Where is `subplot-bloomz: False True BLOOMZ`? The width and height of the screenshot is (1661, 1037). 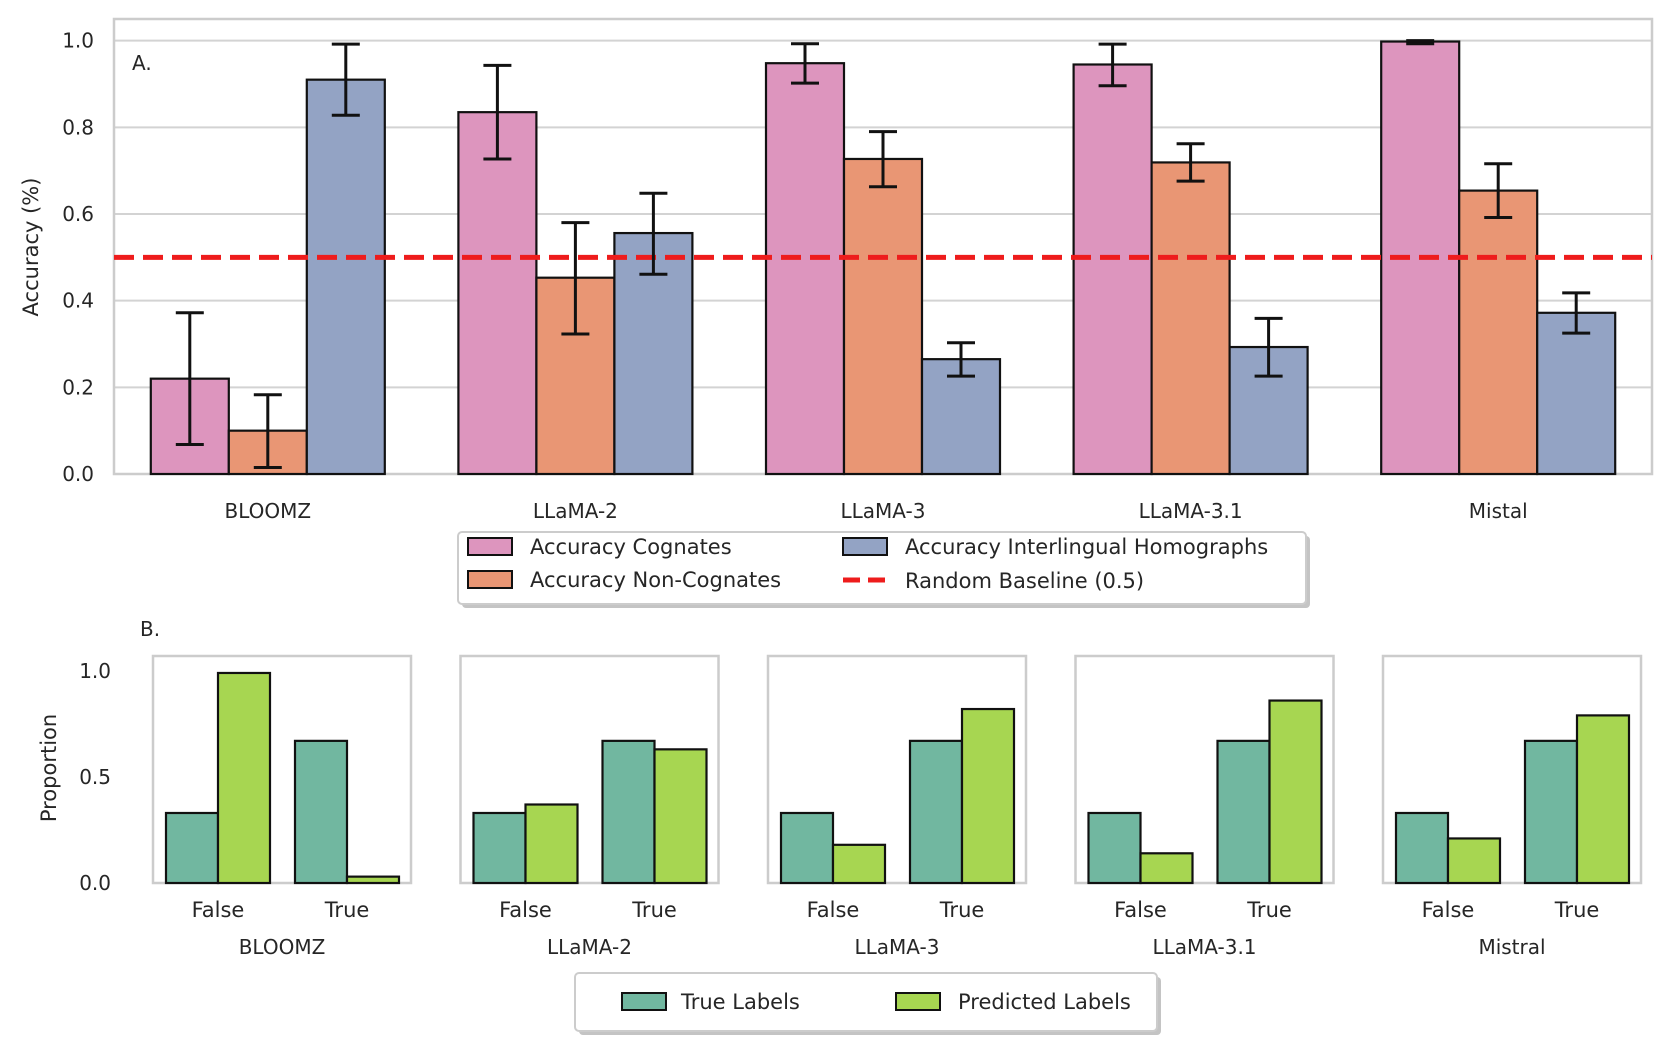 subplot-bloomz: False True BLOOMZ is located at coordinates (282, 806).